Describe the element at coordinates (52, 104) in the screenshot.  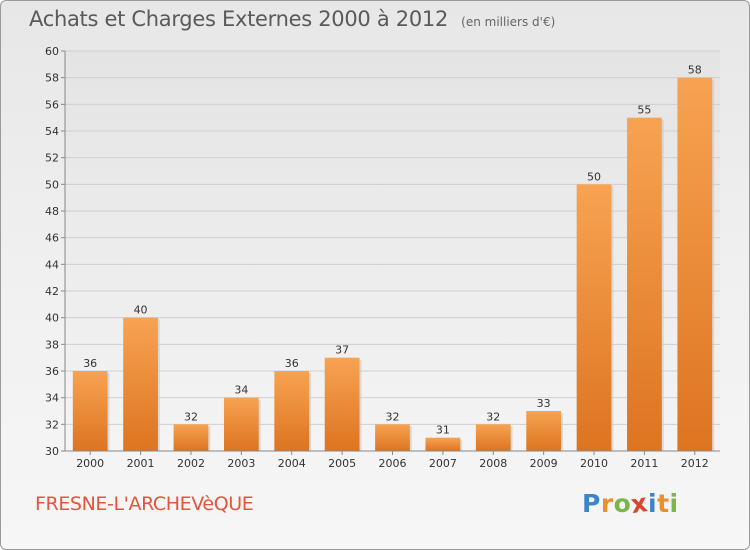
I see `y-tick-label: 56` at that location.